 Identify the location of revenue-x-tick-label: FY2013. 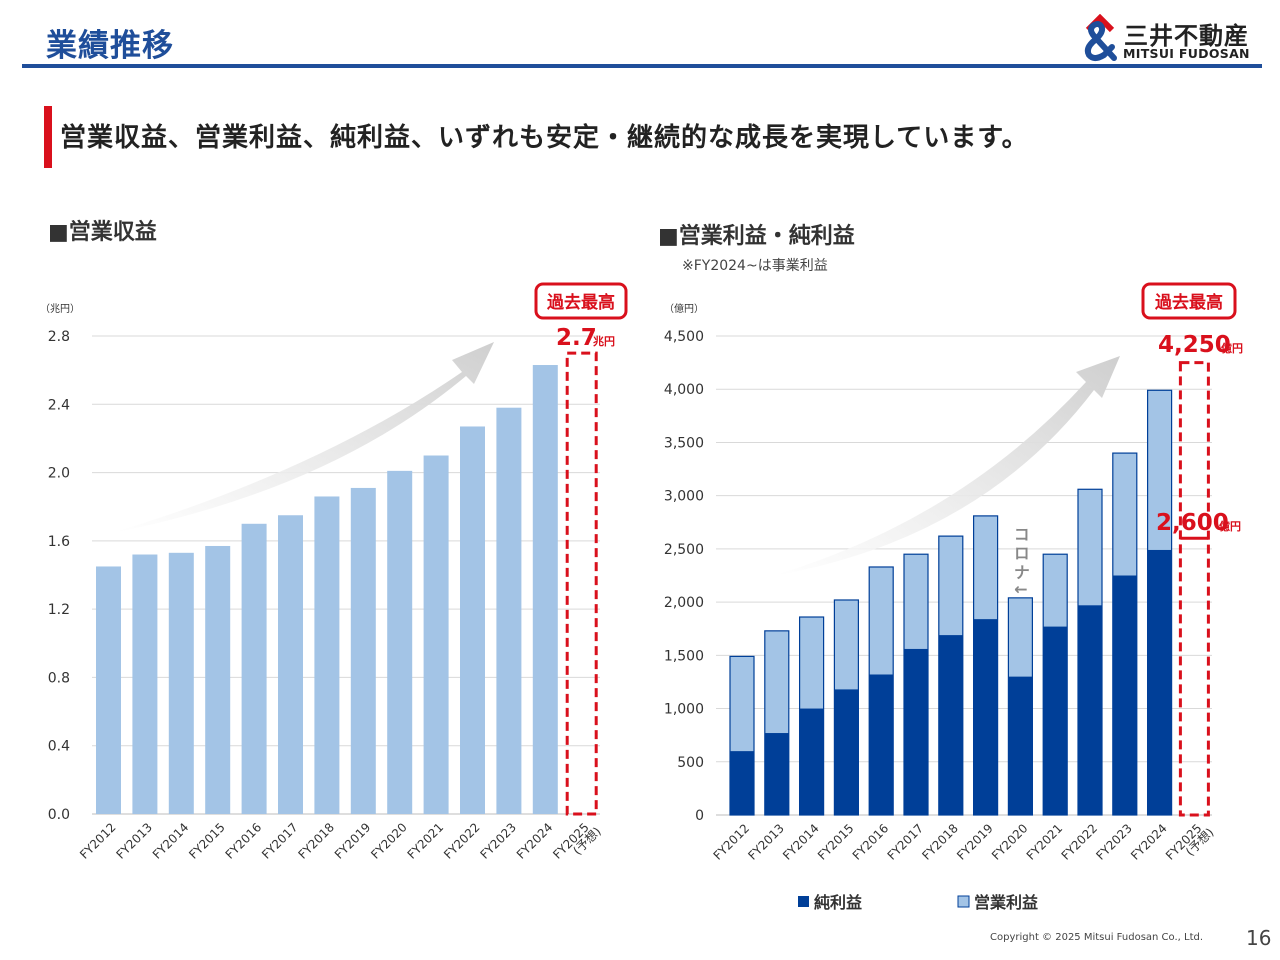
(134, 841).